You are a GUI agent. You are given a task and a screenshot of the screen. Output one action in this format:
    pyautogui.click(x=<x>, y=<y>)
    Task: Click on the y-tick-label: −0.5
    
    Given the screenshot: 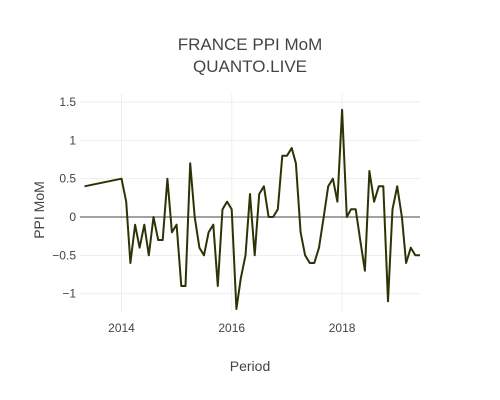 What is the action you would take?
    pyautogui.click(x=64, y=255)
    